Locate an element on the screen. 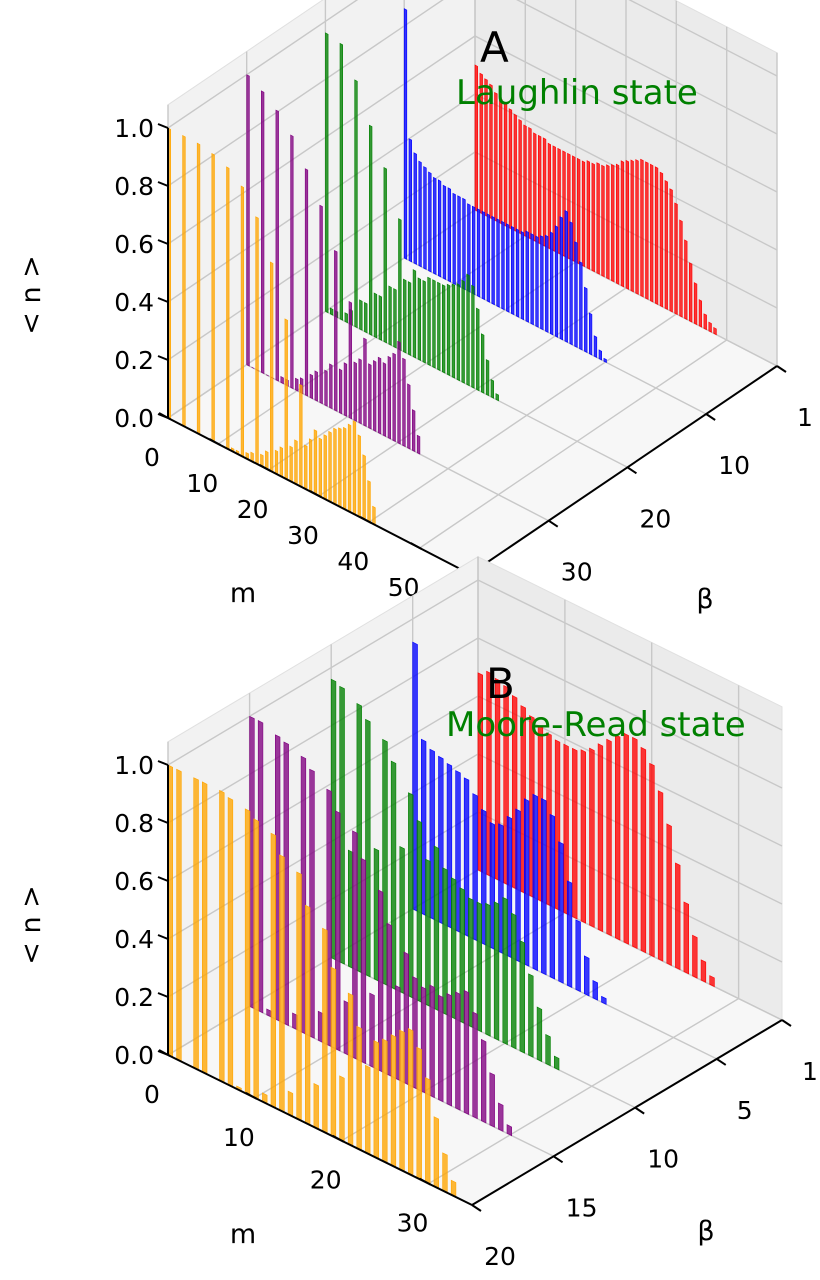  panel-a-beta-tick is located at coordinates (631, 470).